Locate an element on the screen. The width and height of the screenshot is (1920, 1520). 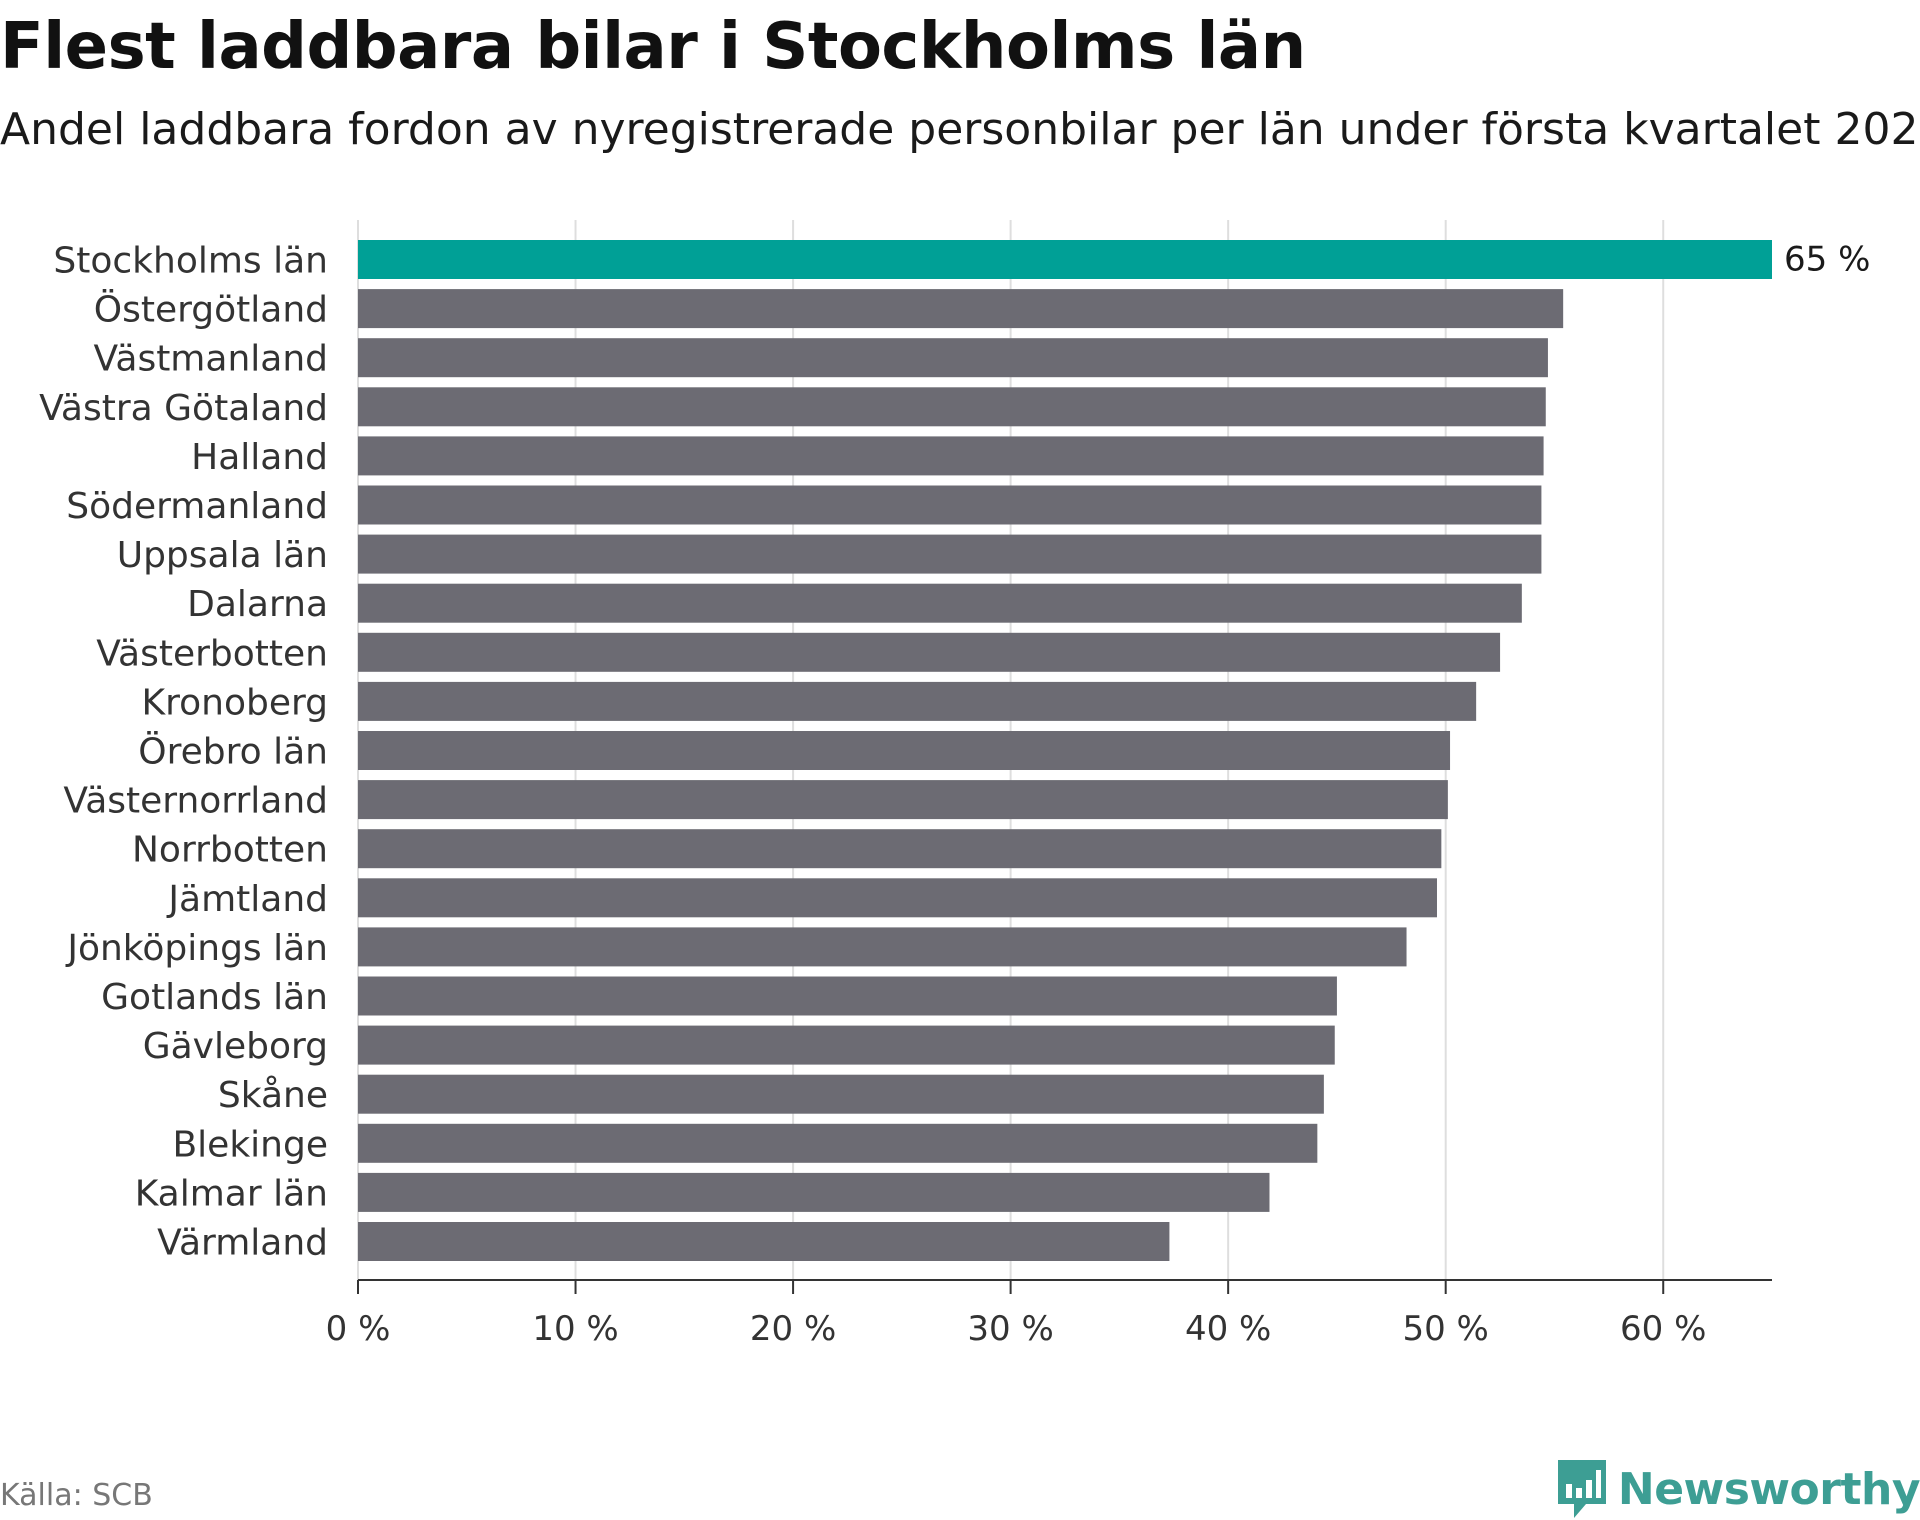
brand-name: Newsworthy is located at coordinates (1768, 1489).